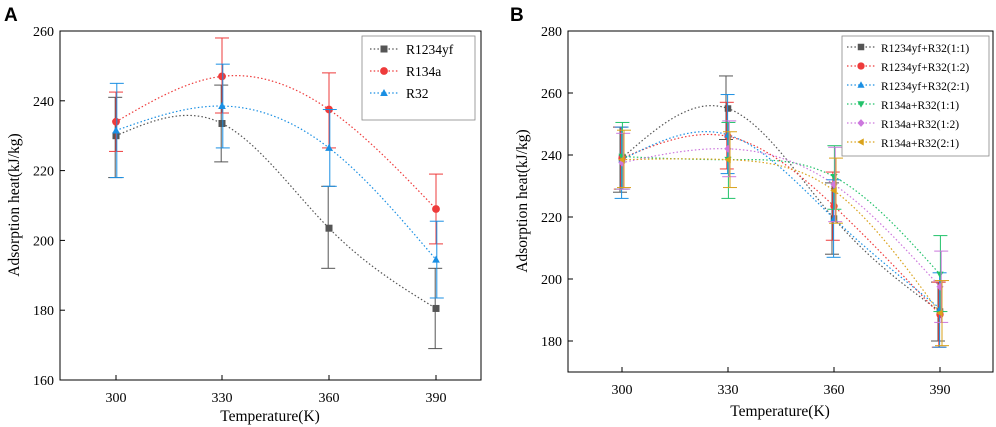  I want to click on legend-label: R134a+R32(1:2), so click(920, 125).